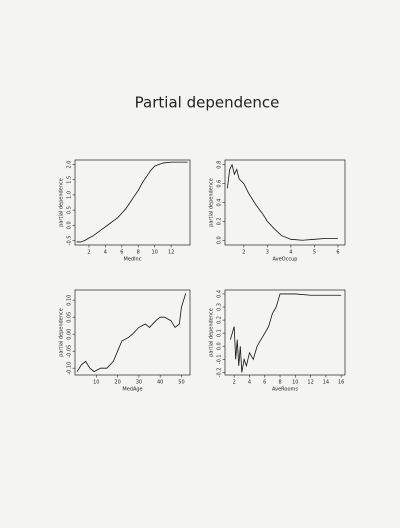 This screenshot has height=528, width=400. I want to click on y-tick-label: -0.2, so click(220, 373).